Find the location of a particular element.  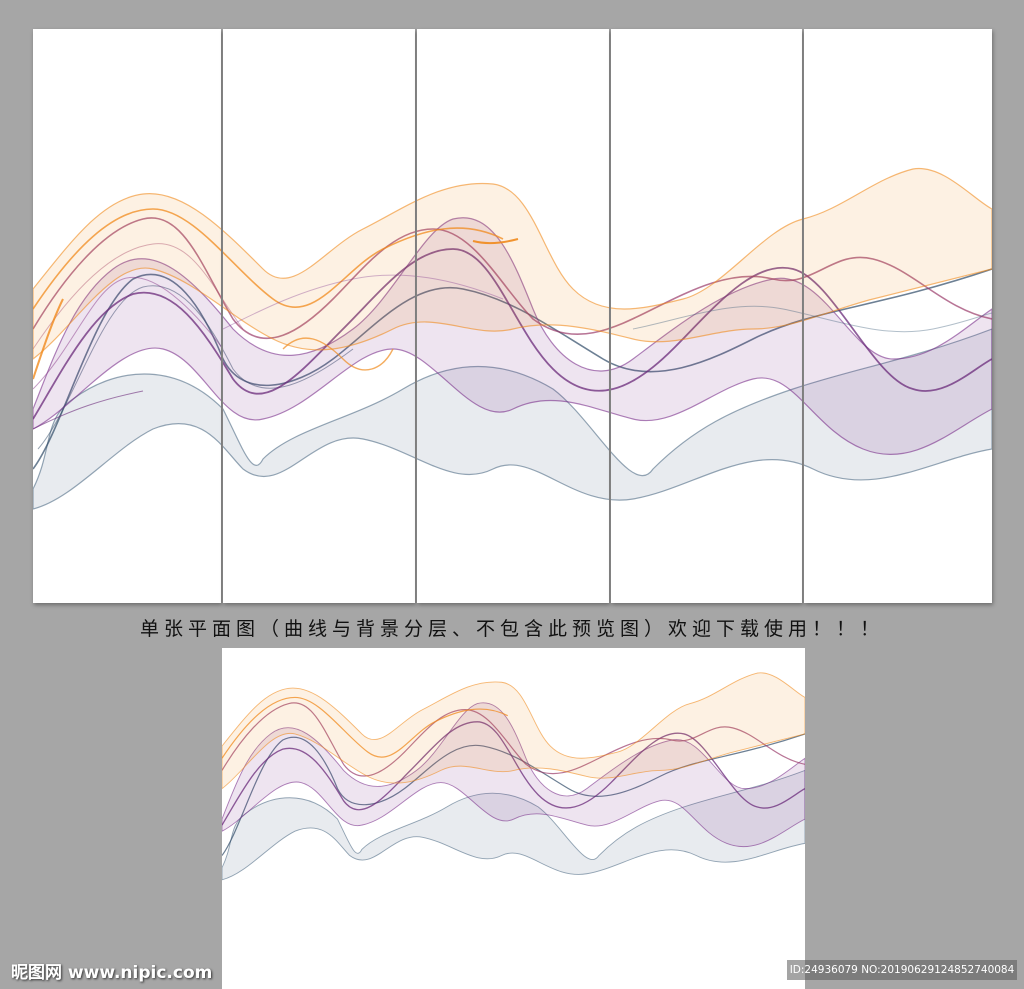

site-watermark: 昵图网 www.nipic.com is located at coordinates (112, 973).